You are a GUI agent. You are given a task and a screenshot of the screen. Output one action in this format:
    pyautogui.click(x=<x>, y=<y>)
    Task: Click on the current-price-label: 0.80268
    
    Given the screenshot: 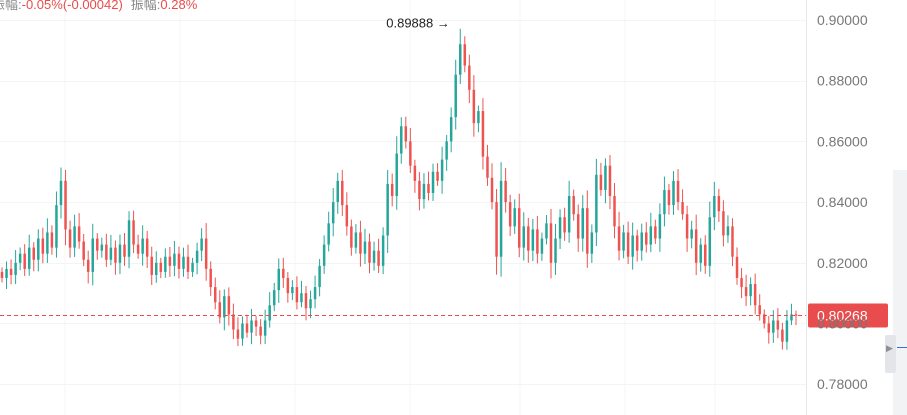 What is the action you would take?
    pyautogui.click(x=842, y=316)
    